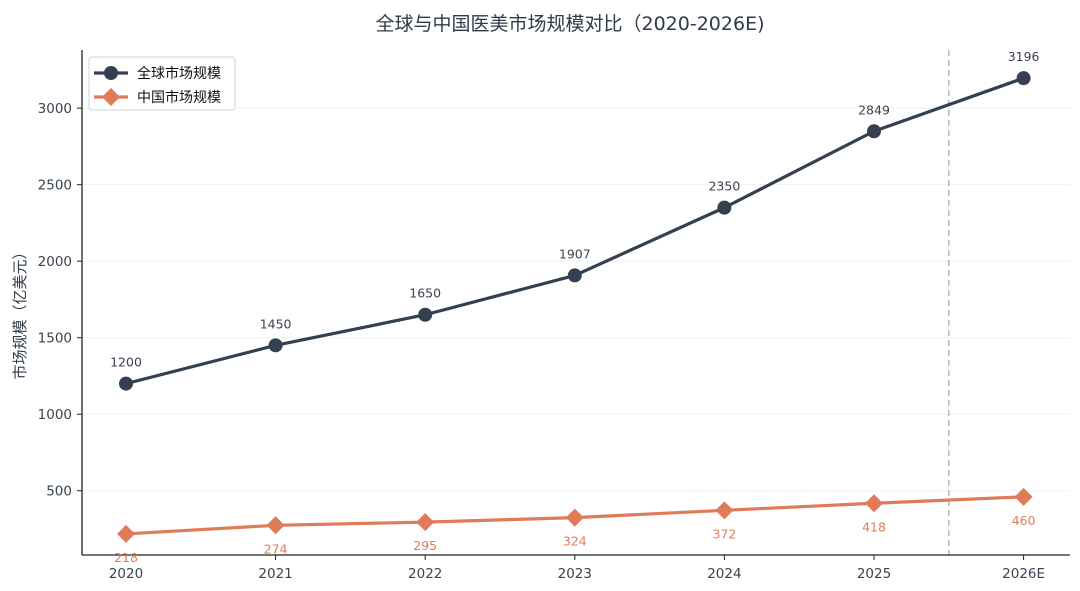  What do you see at coordinates (55, 262) in the screenshot?
I see `y-tick-label-2000: 2000` at bounding box center [55, 262].